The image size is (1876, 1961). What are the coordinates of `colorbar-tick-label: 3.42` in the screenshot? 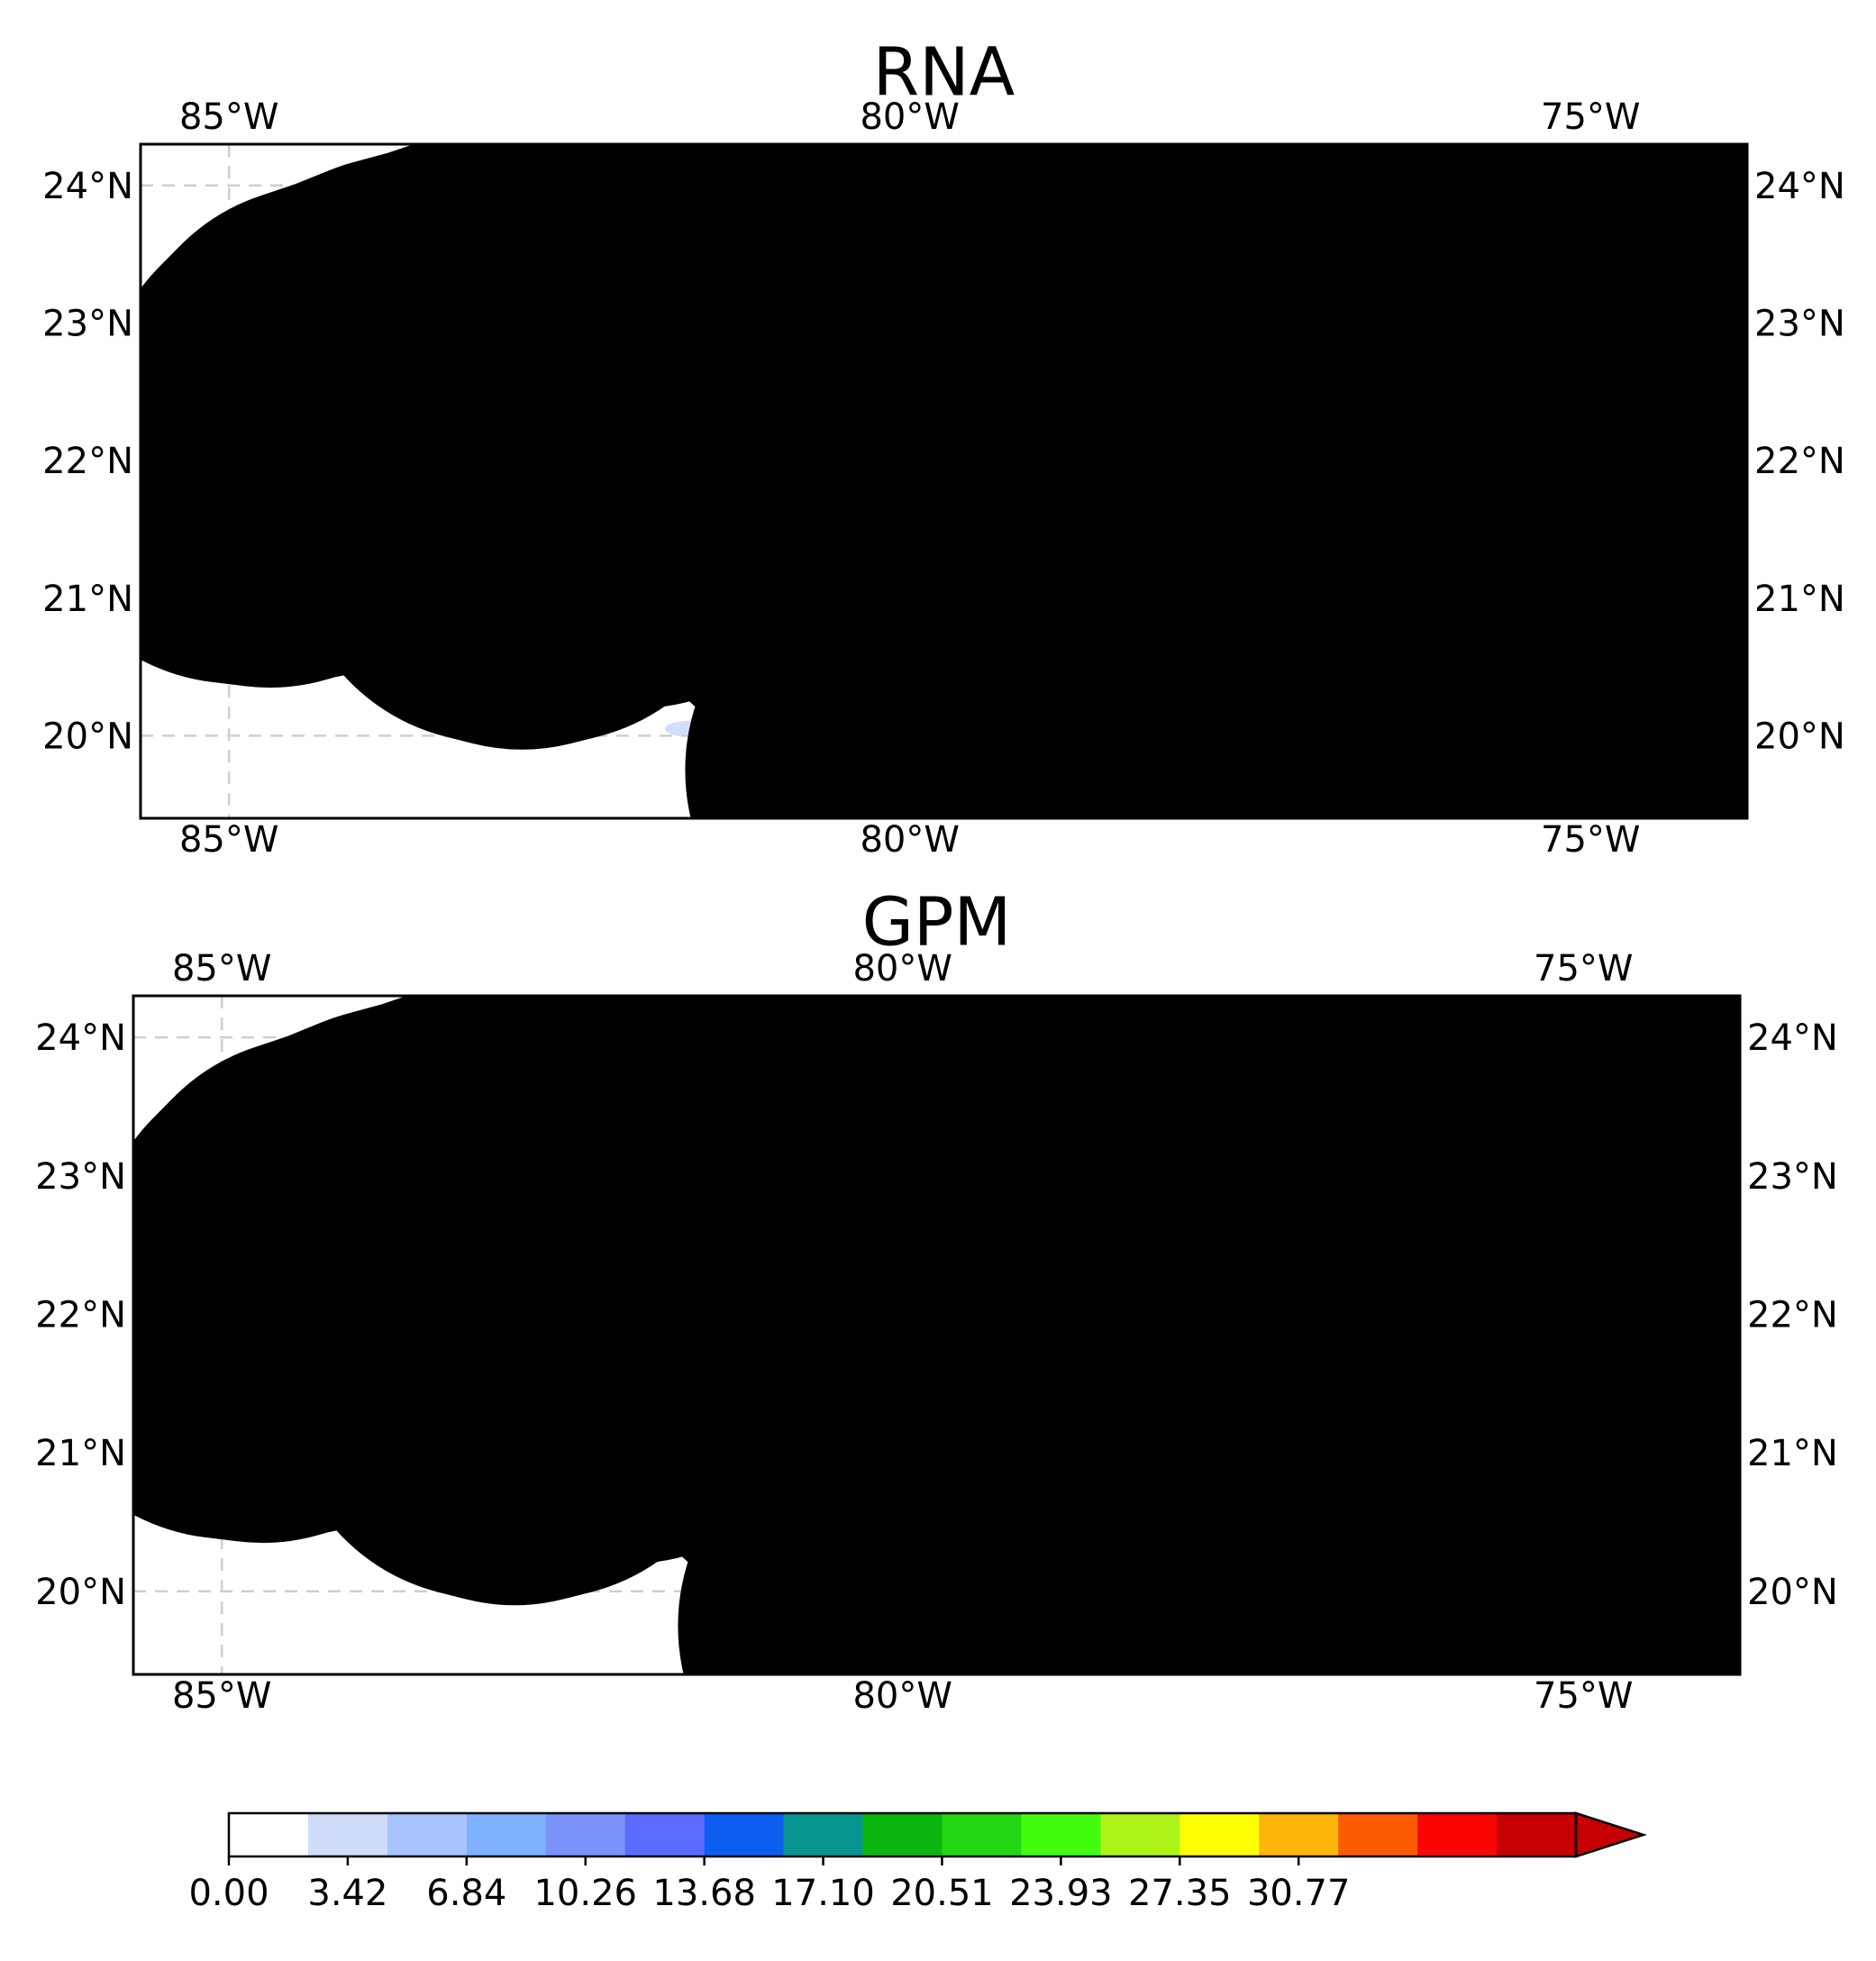 It's located at (347, 1894).